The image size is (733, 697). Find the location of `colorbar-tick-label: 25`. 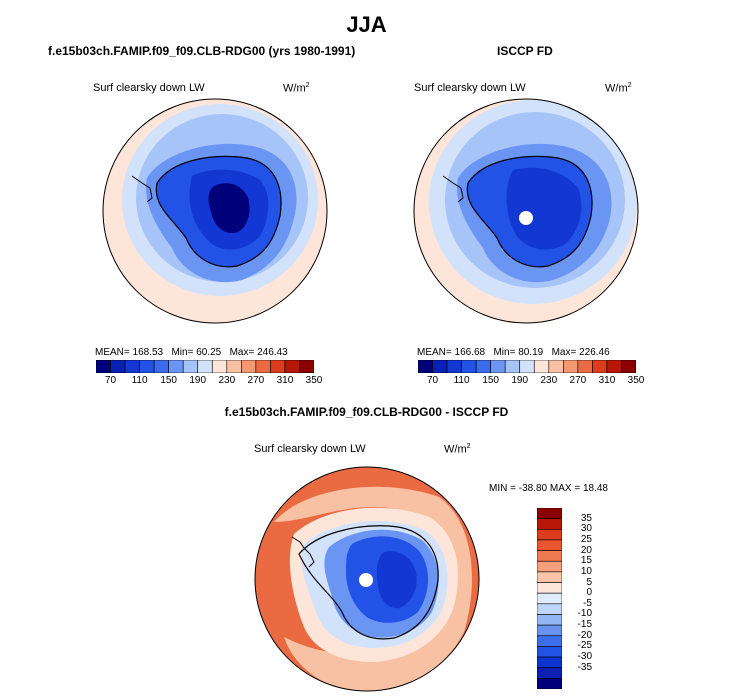

colorbar-tick-label: 25 is located at coordinates (586, 539).